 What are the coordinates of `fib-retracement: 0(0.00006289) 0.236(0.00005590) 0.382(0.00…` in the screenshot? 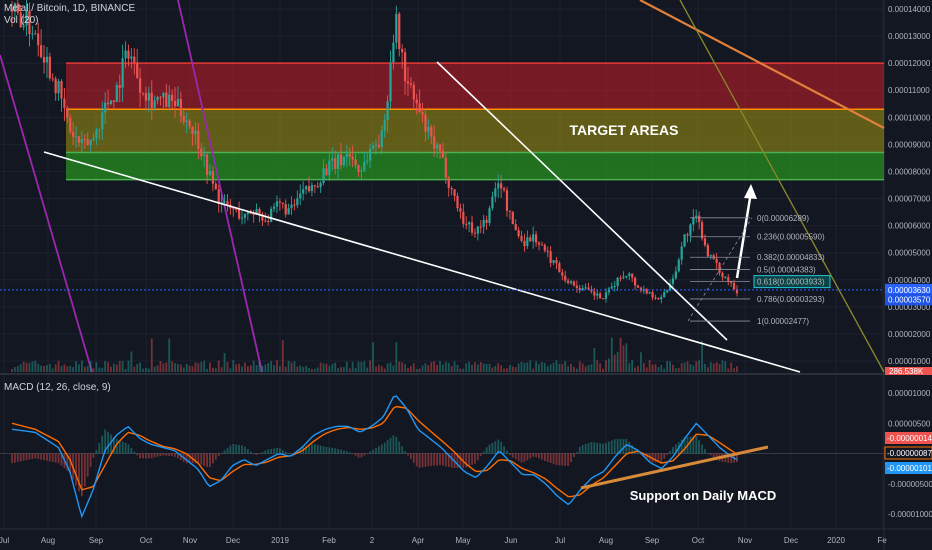 It's located at (759, 270).